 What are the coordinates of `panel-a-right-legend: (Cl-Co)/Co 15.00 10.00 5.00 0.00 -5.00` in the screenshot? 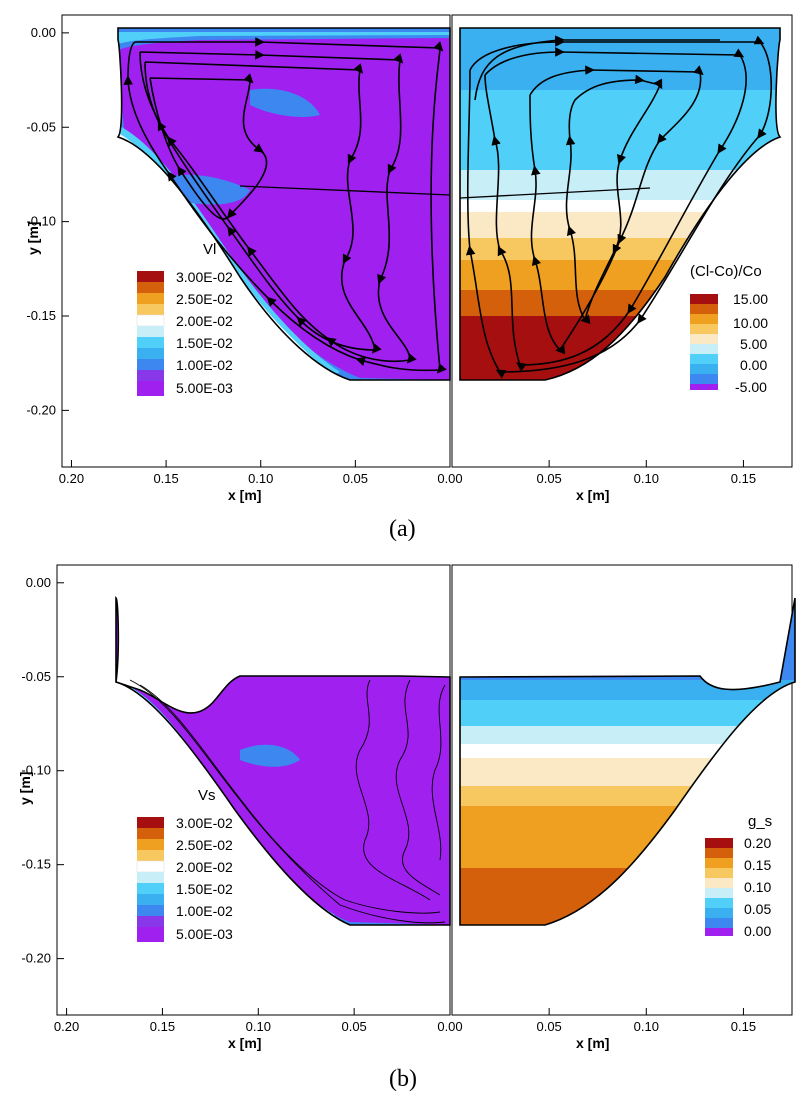 It's located at (729, 329).